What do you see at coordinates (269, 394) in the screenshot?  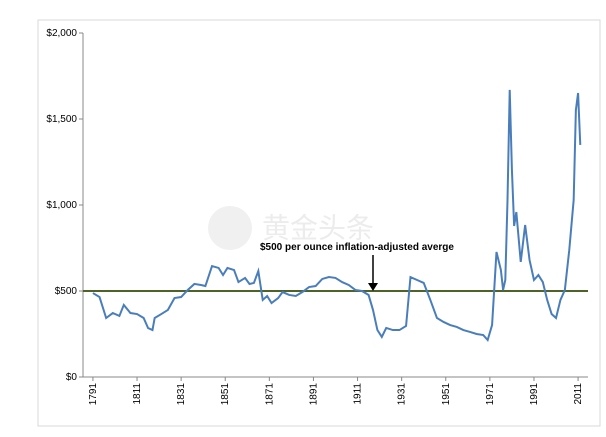 I see `x-tick-label: 1871` at bounding box center [269, 394].